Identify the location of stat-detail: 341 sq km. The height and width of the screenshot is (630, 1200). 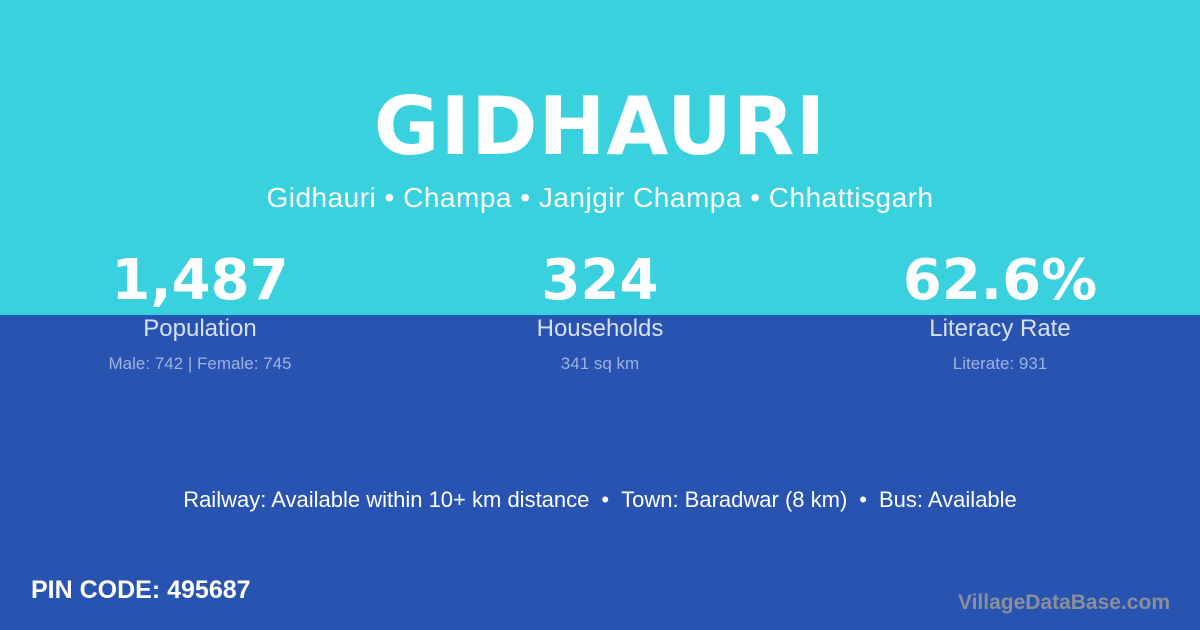
(600, 363).